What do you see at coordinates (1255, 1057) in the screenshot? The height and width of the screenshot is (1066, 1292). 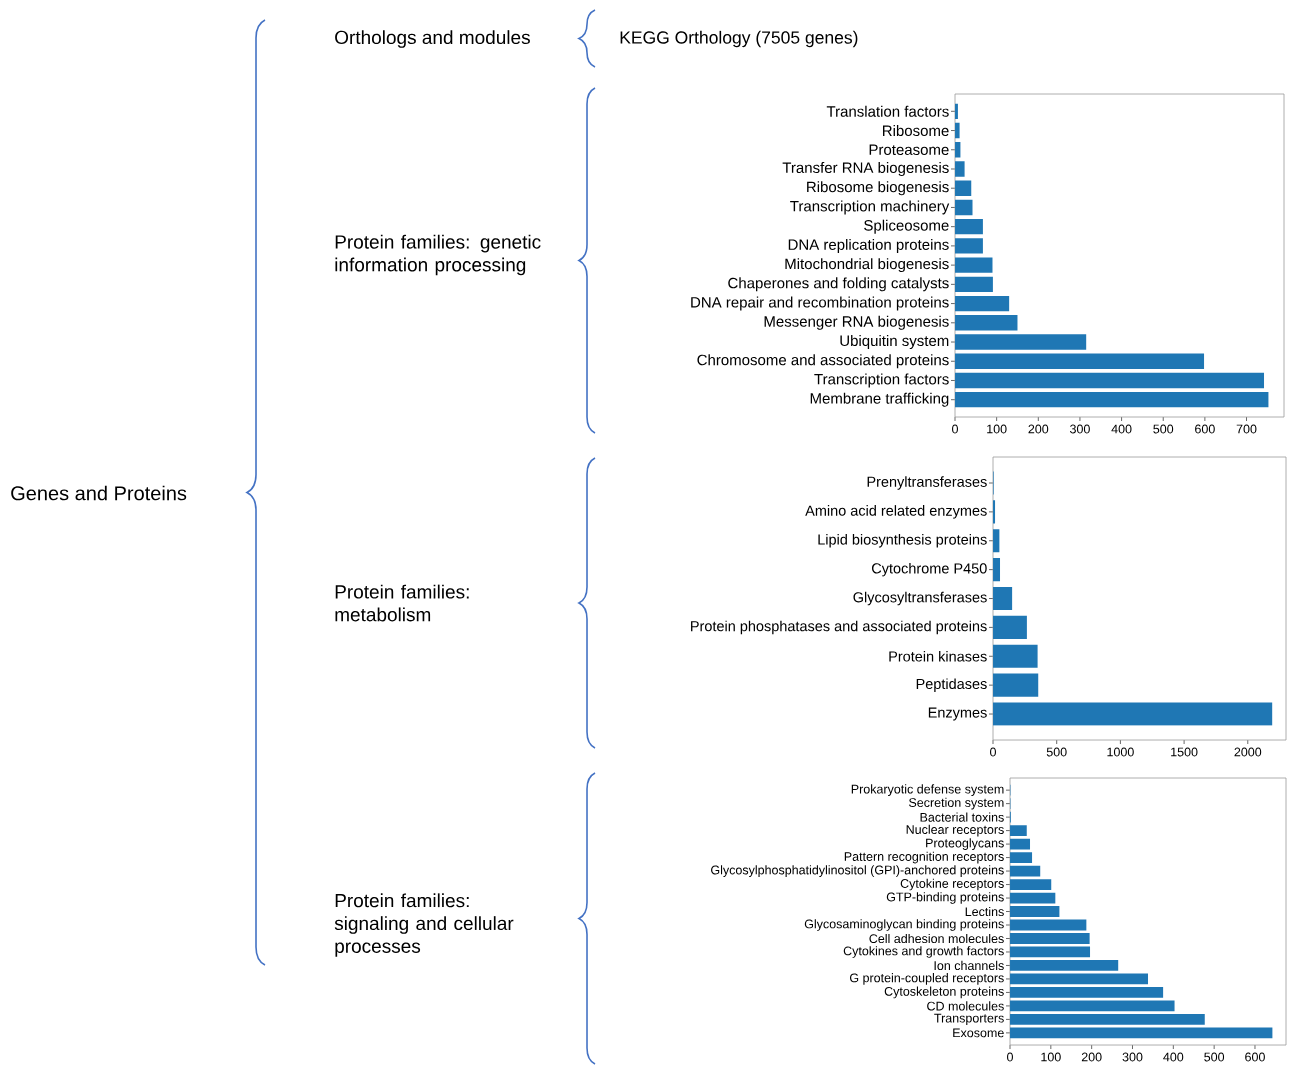 I see `x-tick-label: 600` at bounding box center [1255, 1057].